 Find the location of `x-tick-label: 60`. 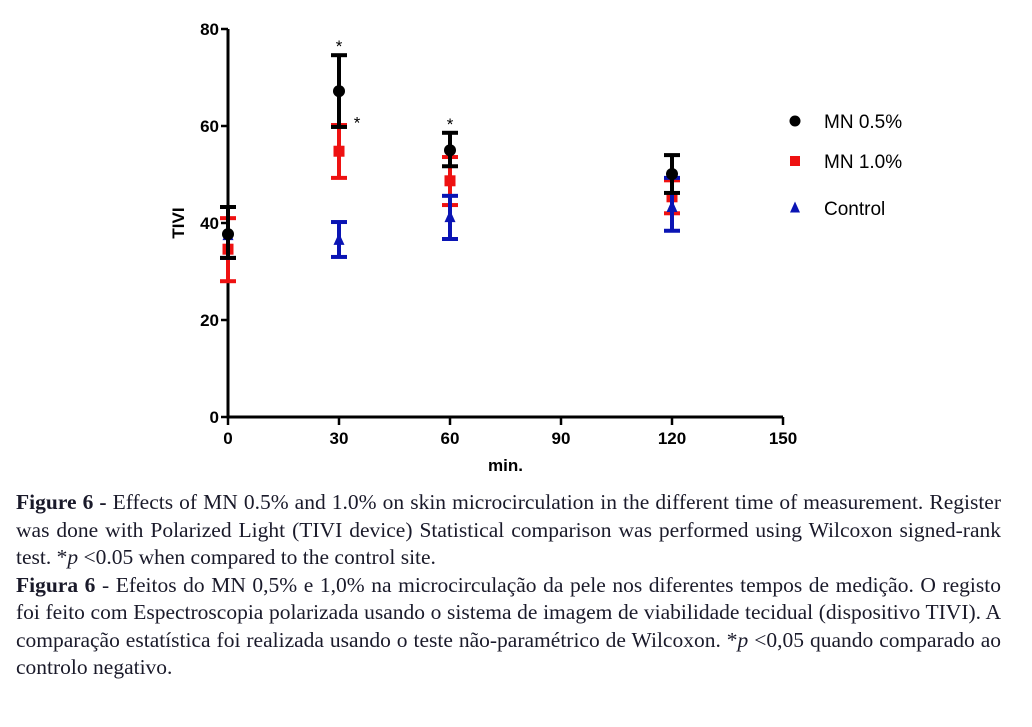

x-tick-label: 60 is located at coordinates (450, 438).